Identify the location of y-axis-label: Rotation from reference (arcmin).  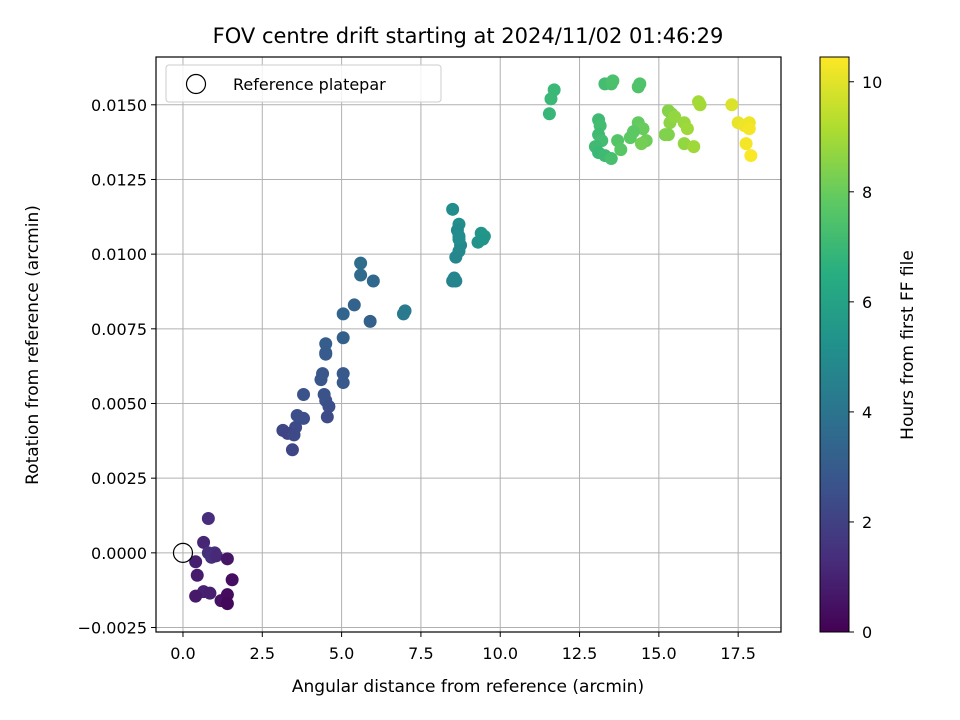
(33, 345).